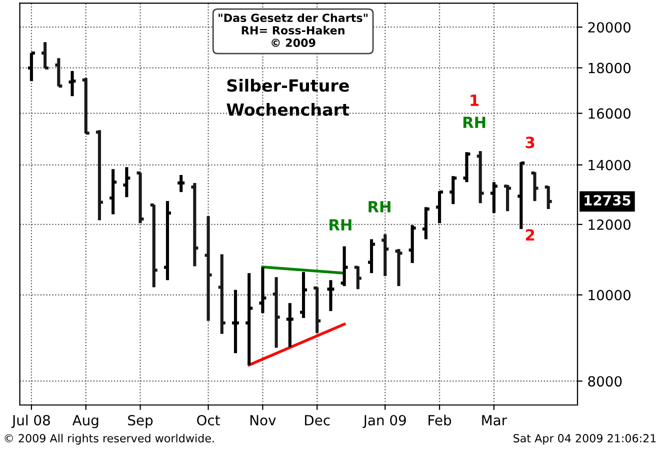  What do you see at coordinates (609, 113) in the screenshot?
I see `y-tick-label: 16000` at bounding box center [609, 113].